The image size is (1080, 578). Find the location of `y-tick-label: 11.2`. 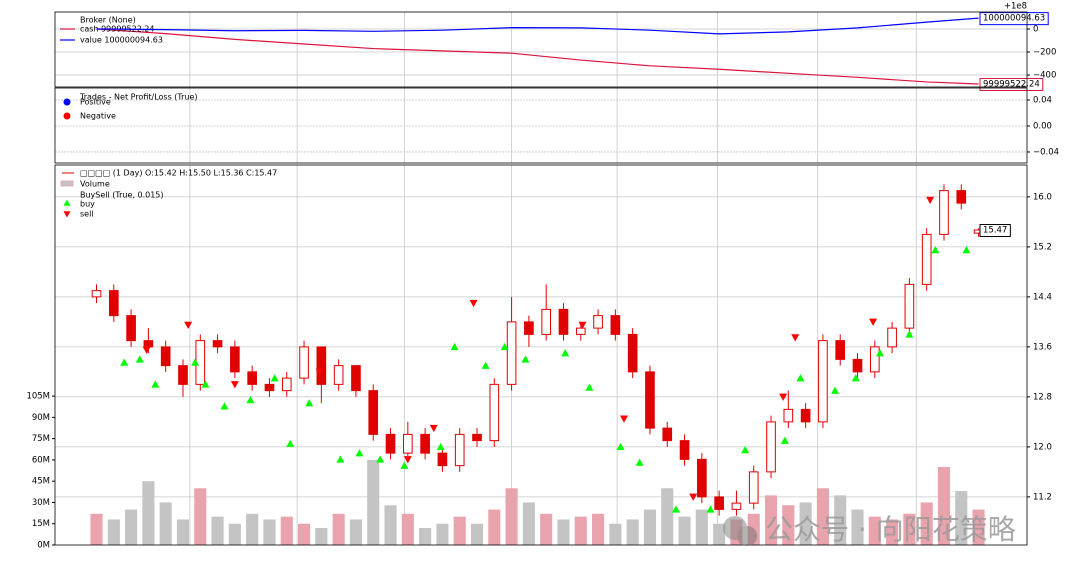

y-tick-label: 11.2 is located at coordinates (1042, 497).